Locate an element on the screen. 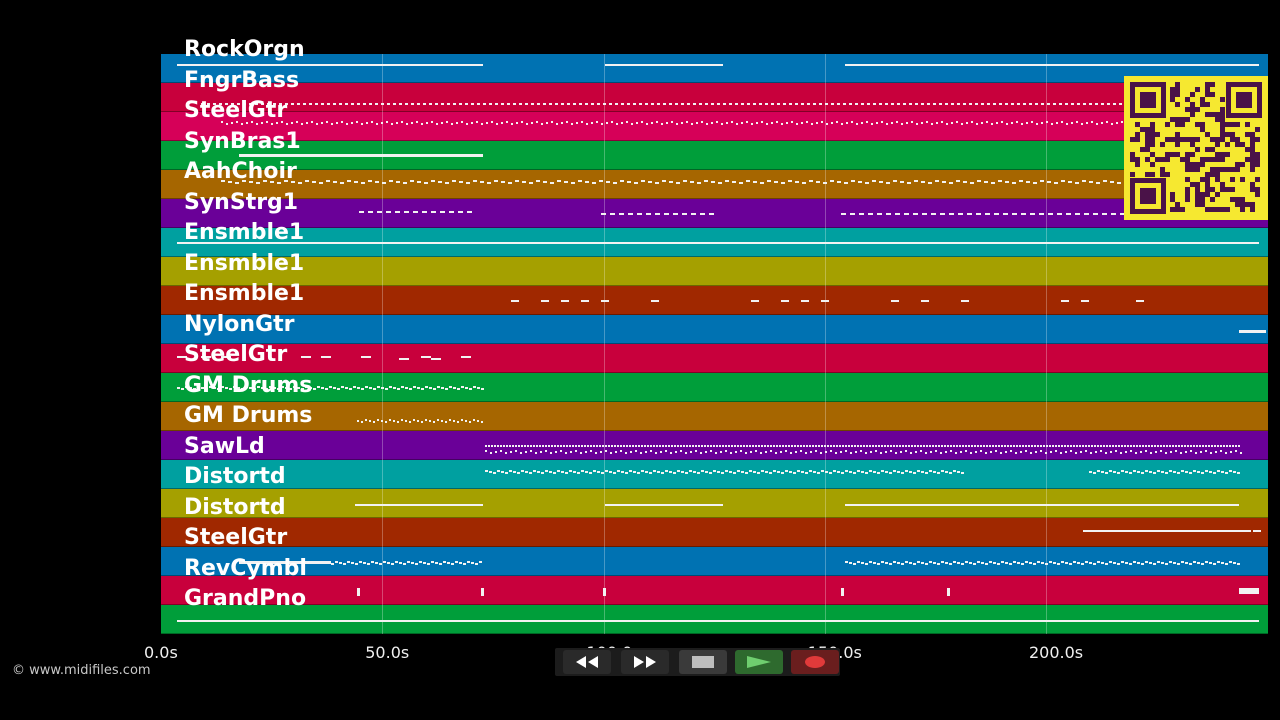 This screenshot has width=1280, height=720. play-button is located at coordinates (759, 662).